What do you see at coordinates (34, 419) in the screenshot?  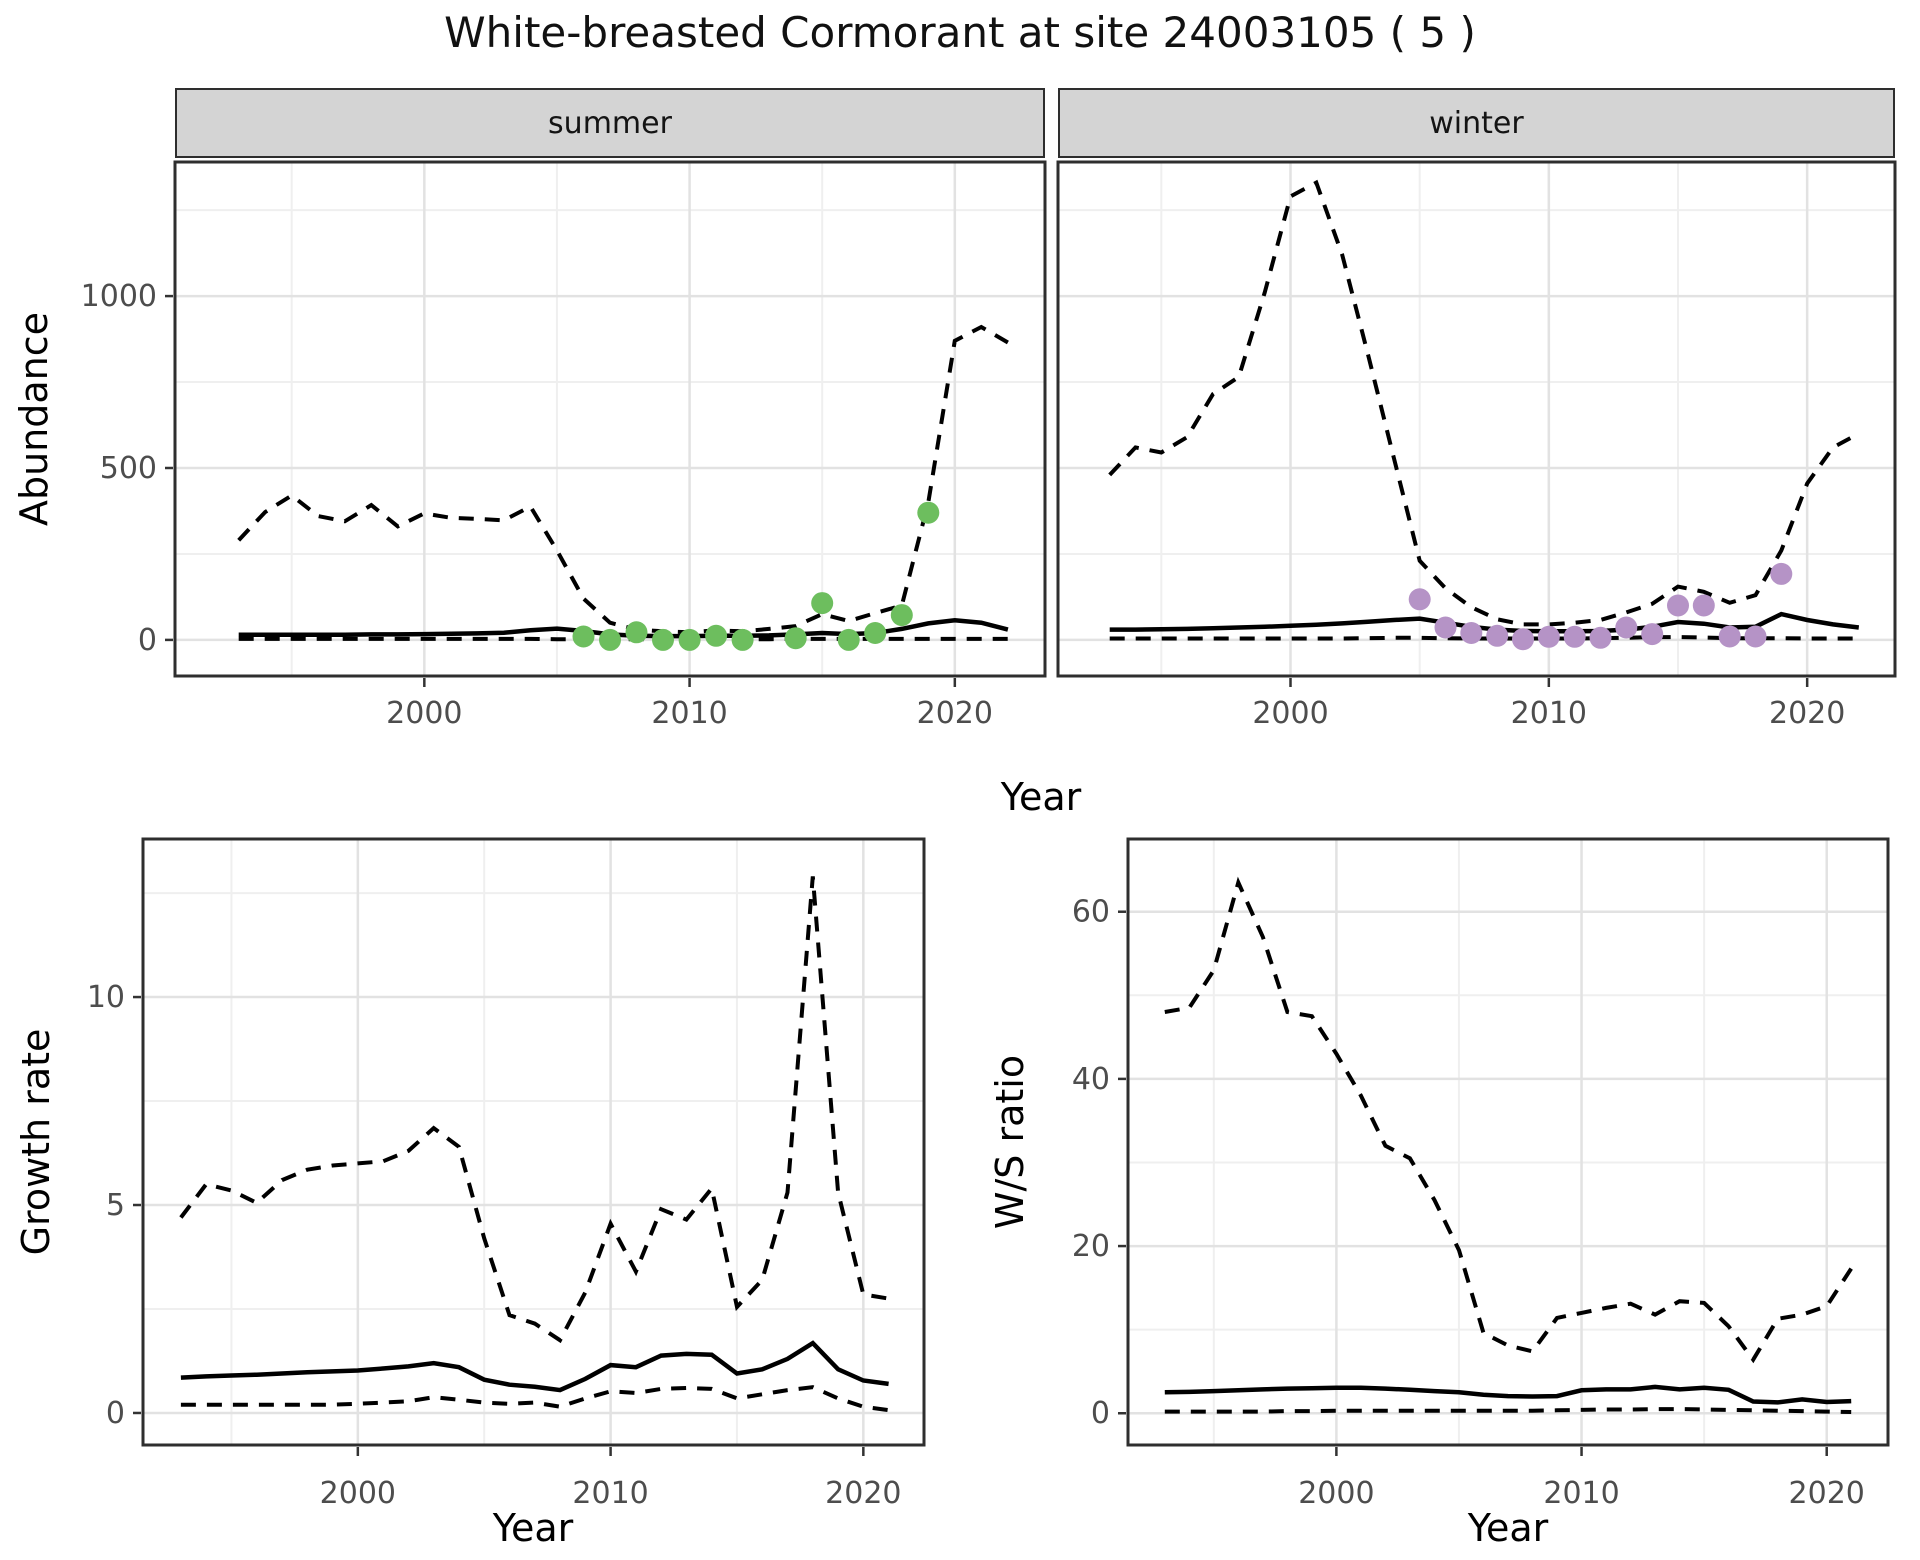 I see `y-axis-title-abundance: Abundance` at bounding box center [34, 419].